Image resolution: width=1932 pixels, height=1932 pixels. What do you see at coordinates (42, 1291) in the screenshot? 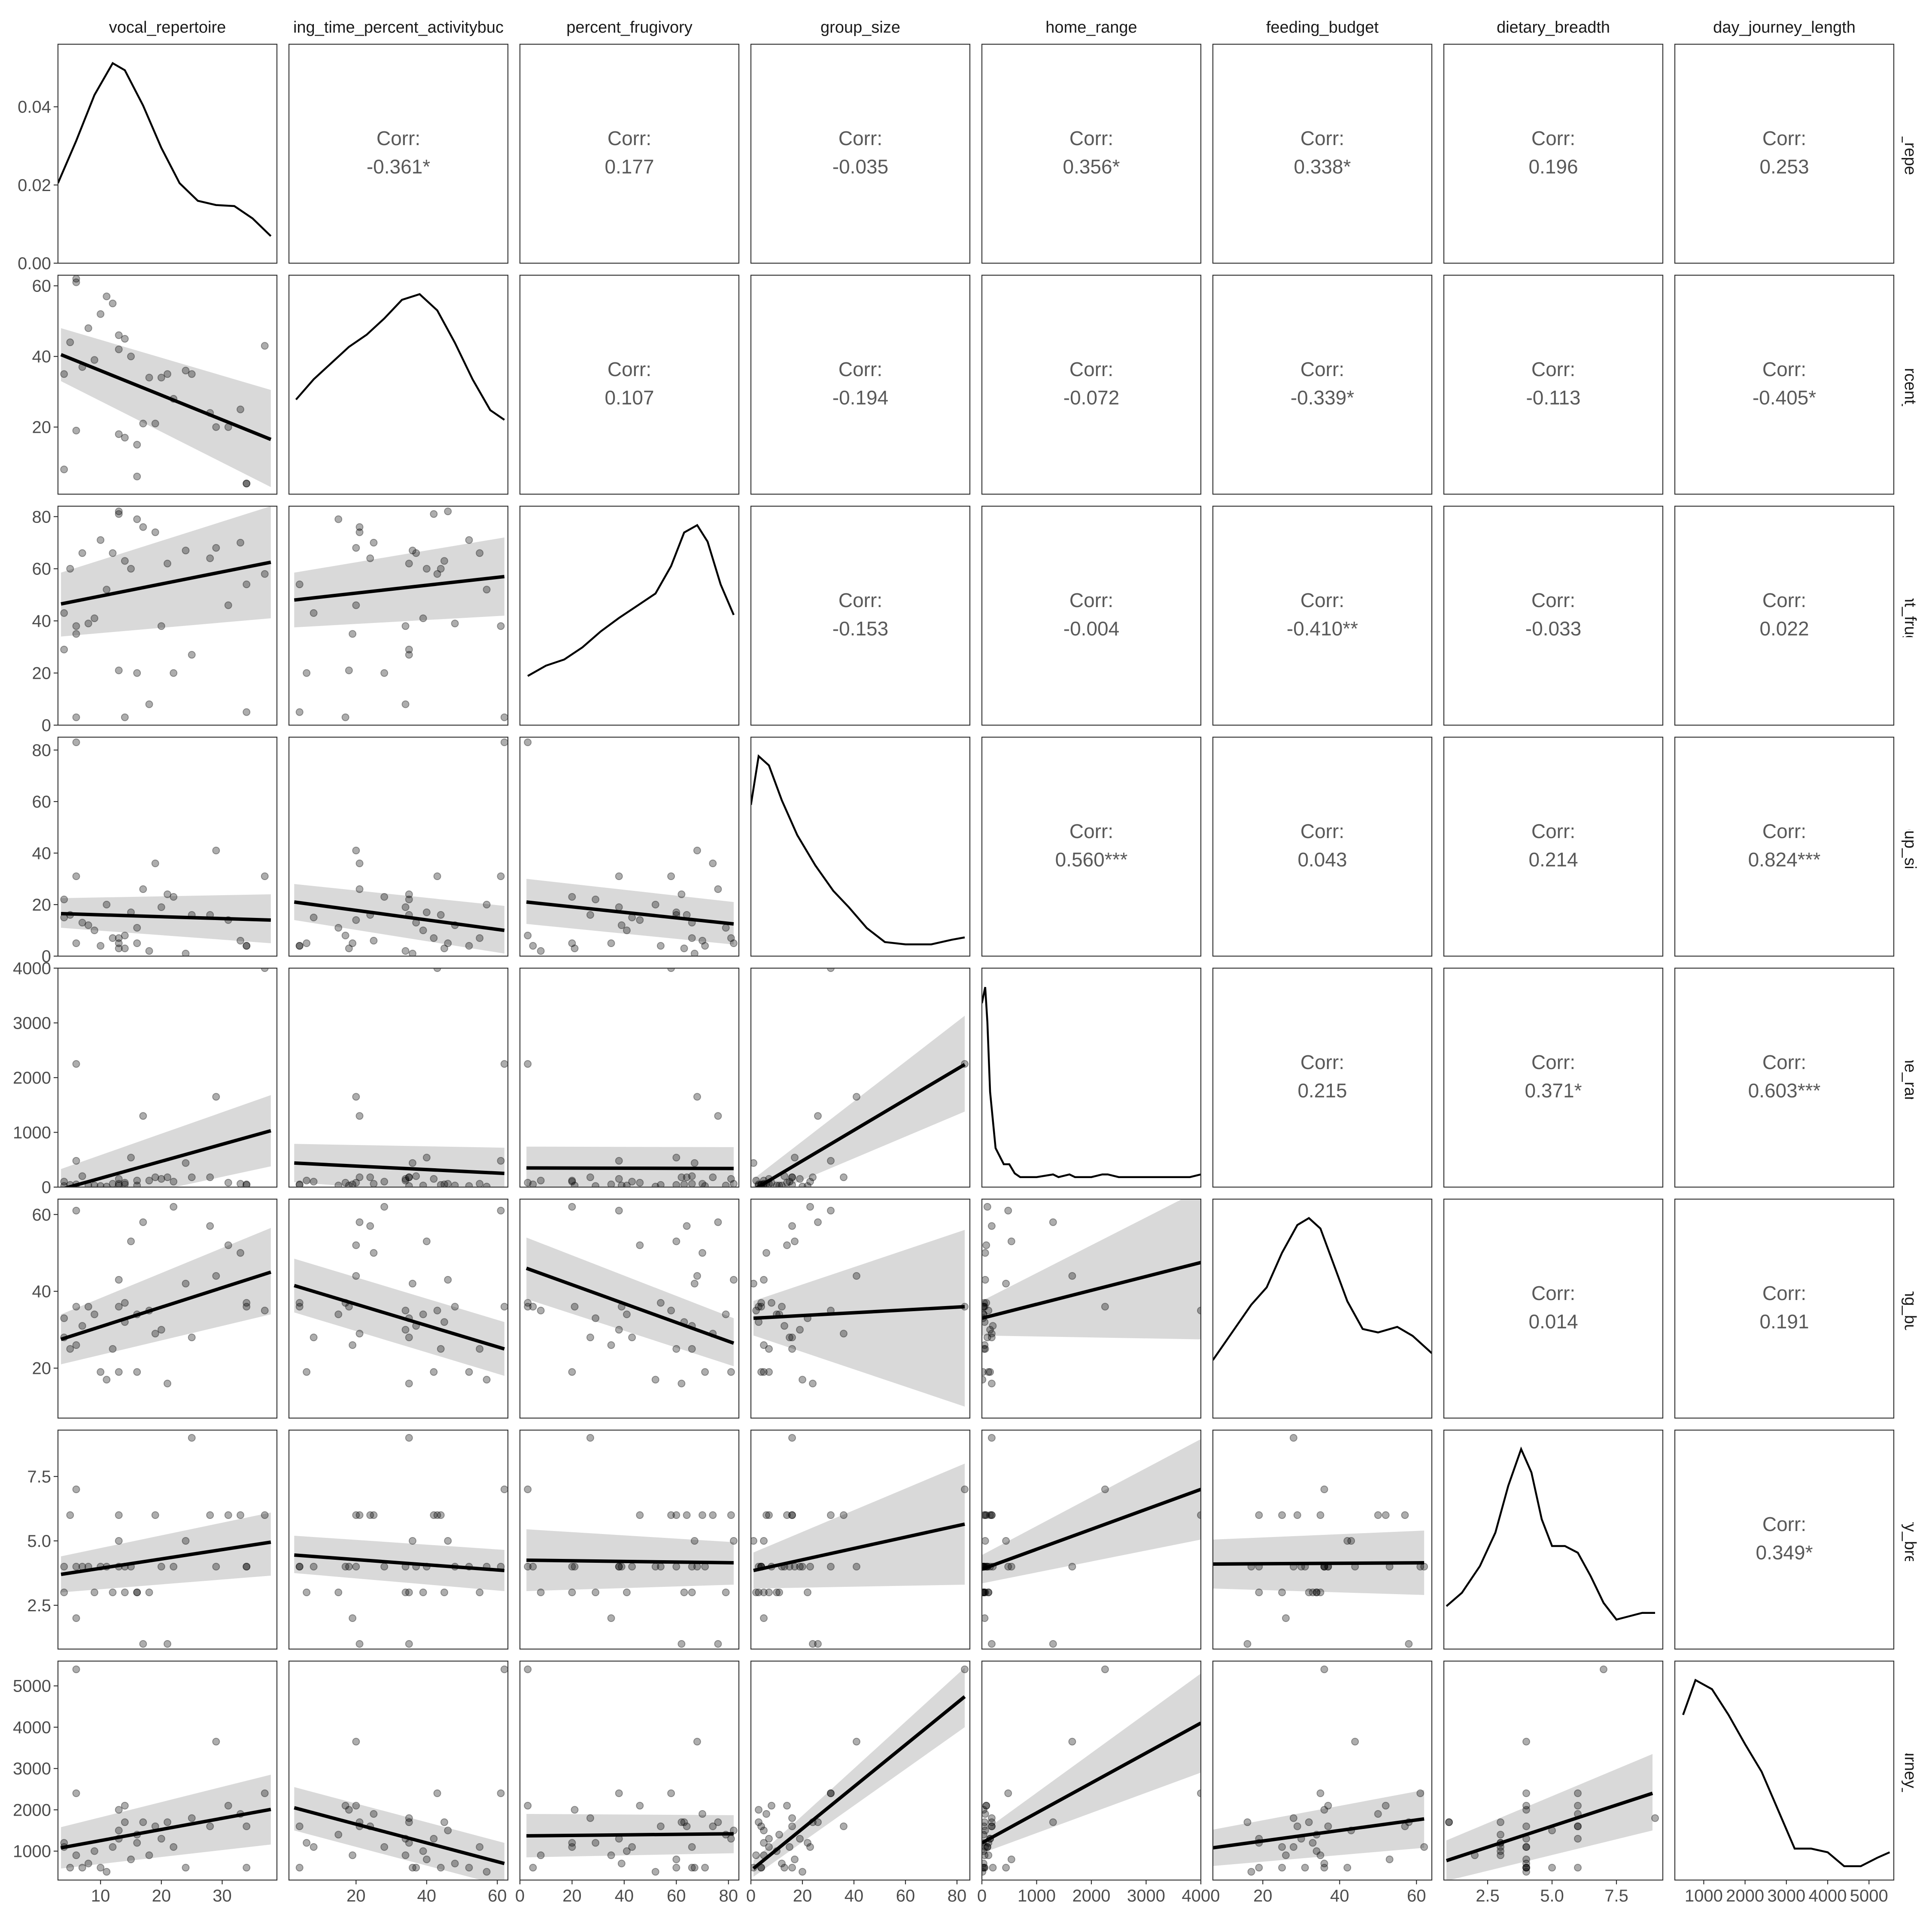
I see `y-tick-label: 40` at bounding box center [42, 1291].